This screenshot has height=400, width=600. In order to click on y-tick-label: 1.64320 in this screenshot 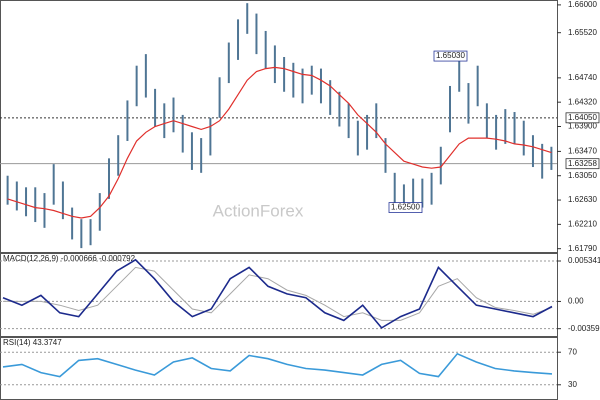, I will do `click(582, 101)`.